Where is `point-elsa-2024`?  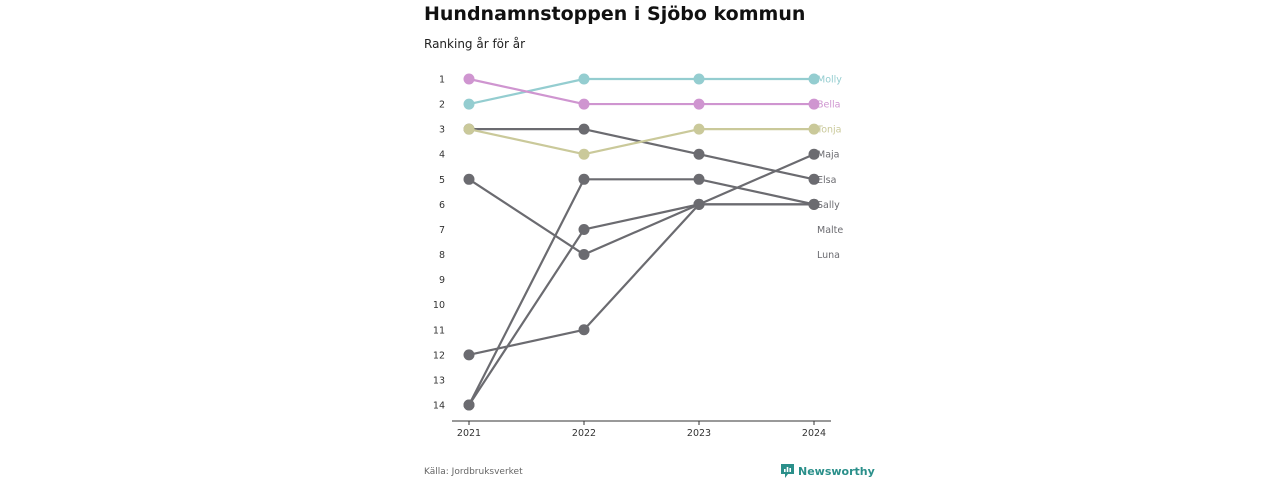
point-elsa-2024 is located at coordinates (814, 179).